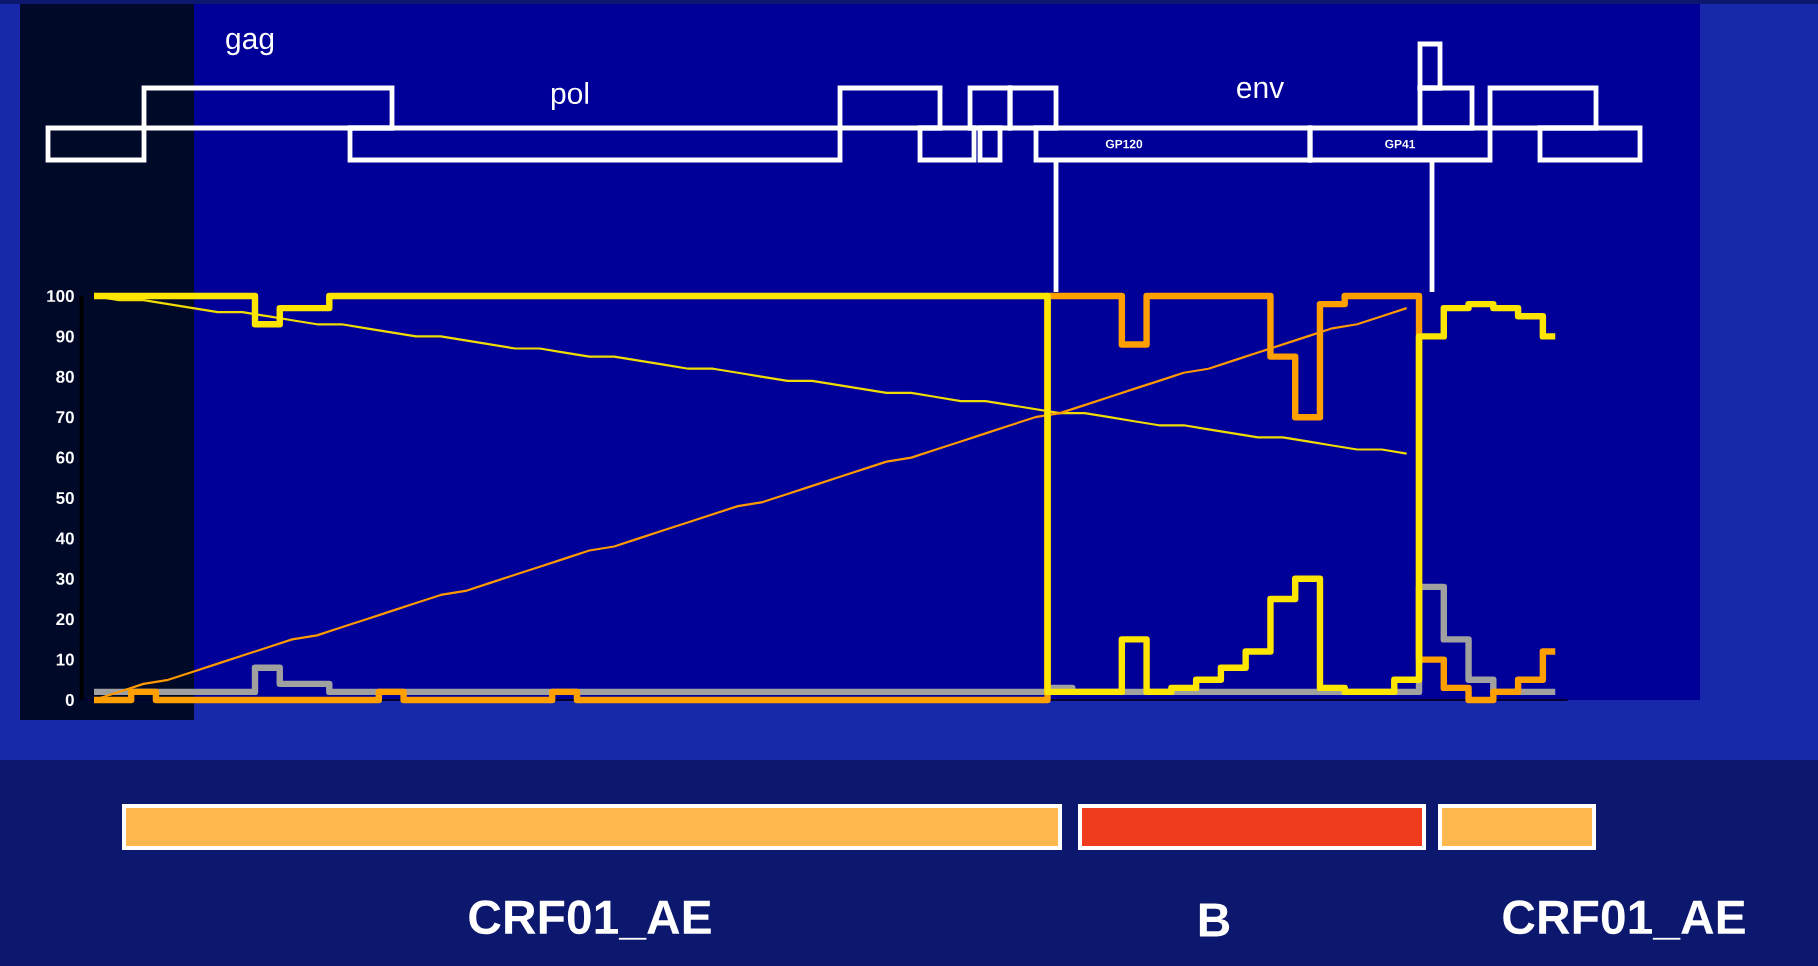 This screenshot has width=1818, height=966. Describe the element at coordinates (65, 417) in the screenshot. I see `y-tick-label: 70` at that location.